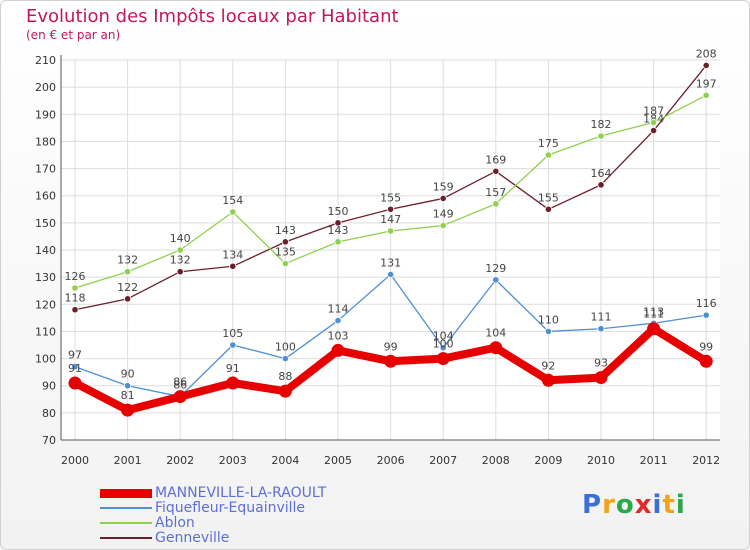 The height and width of the screenshot is (550, 750). What do you see at coordinates (601, 363) in the screenshot?
I see `data-label: 93` at bounding box center [601, 363].